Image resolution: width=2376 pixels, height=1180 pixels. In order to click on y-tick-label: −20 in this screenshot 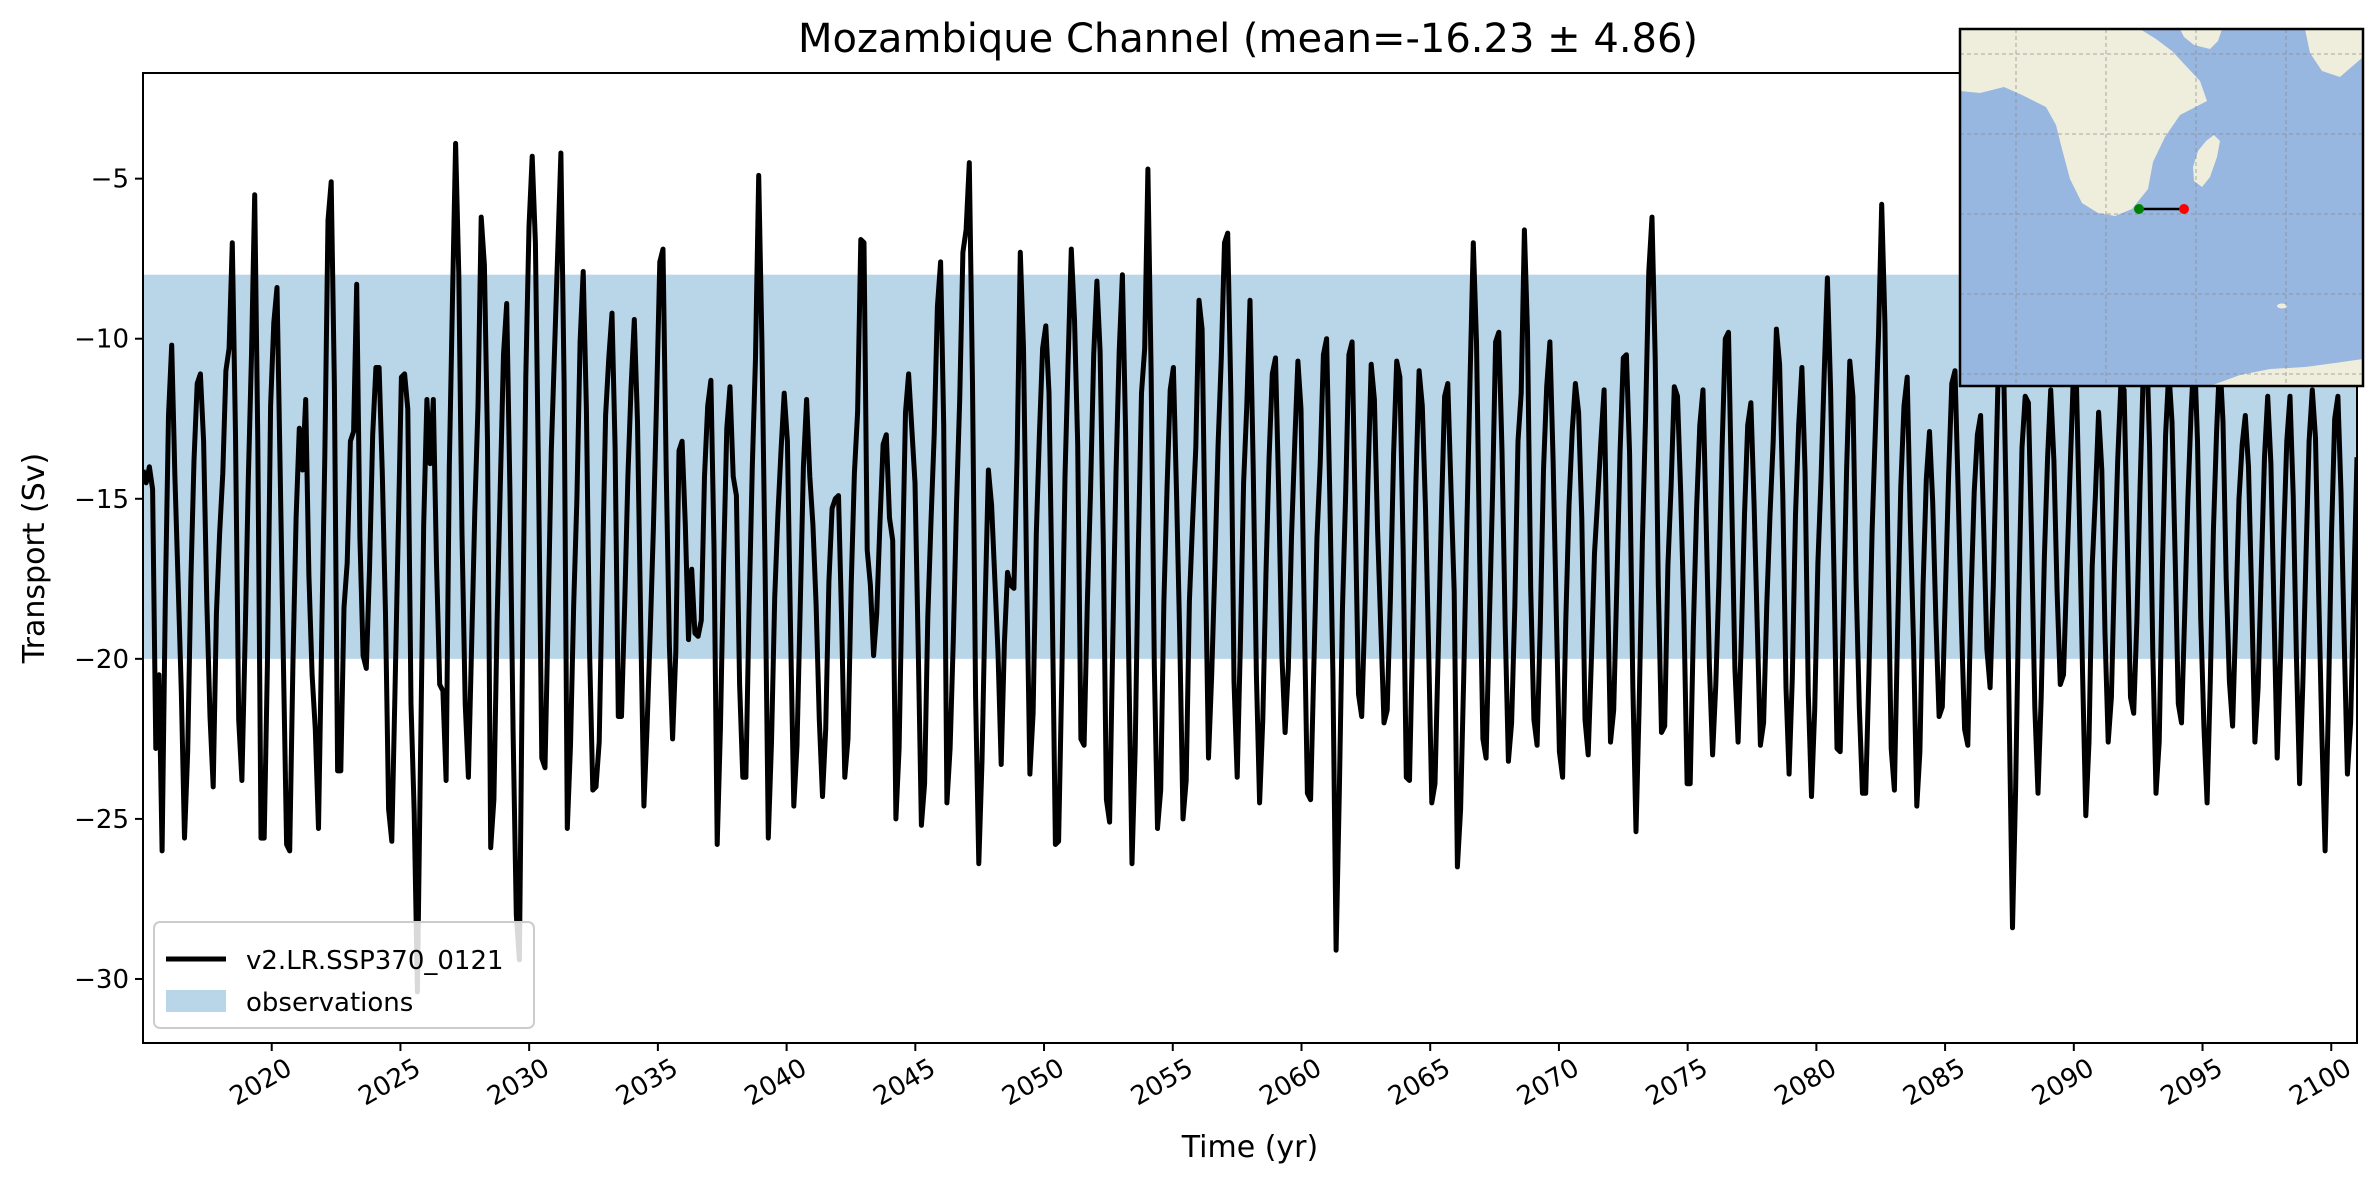, I will do `click(101, 660)`.